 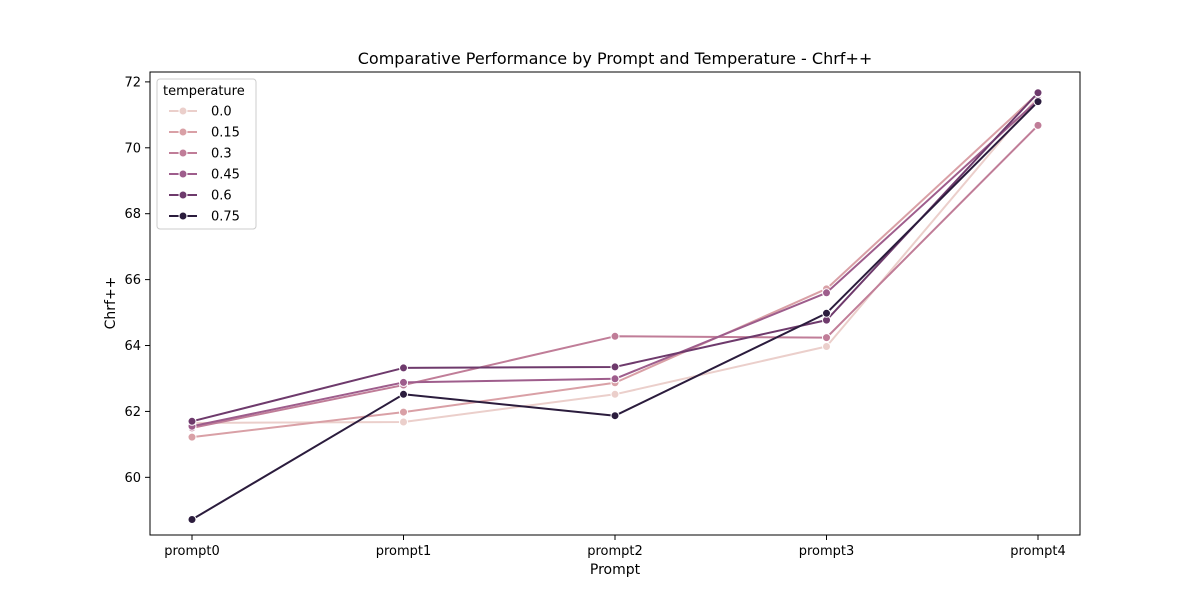 What do you see at coordinates (615, 570) in the screenshot?
I see `x-axis-label: Prompt` at bounding box center [615, 570].